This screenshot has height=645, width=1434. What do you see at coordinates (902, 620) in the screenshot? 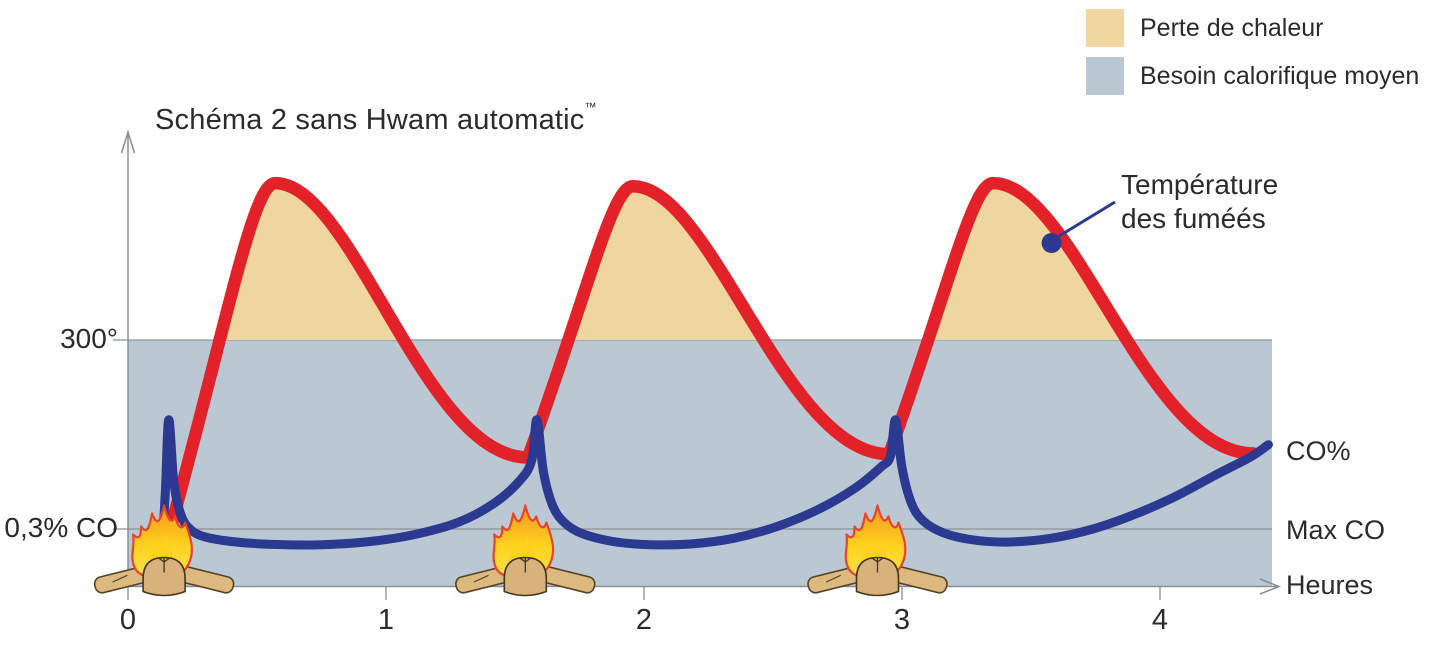
I see `x-tick-label-3: 3` at bounding box center [902, 620].